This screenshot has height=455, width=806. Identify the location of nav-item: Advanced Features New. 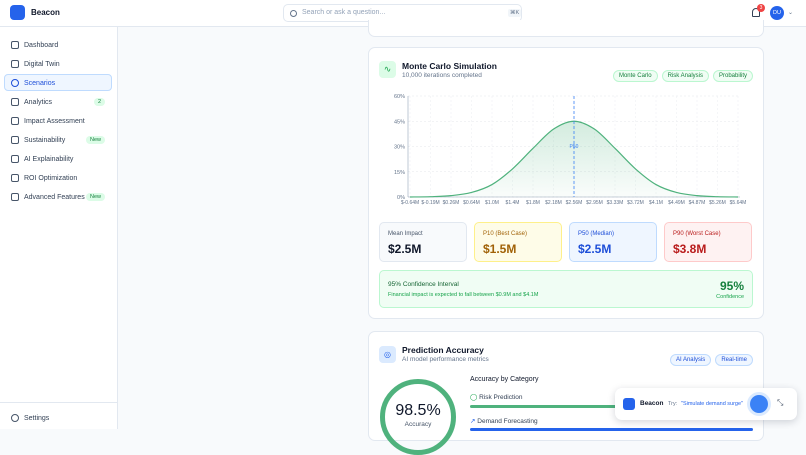
(58, 196).